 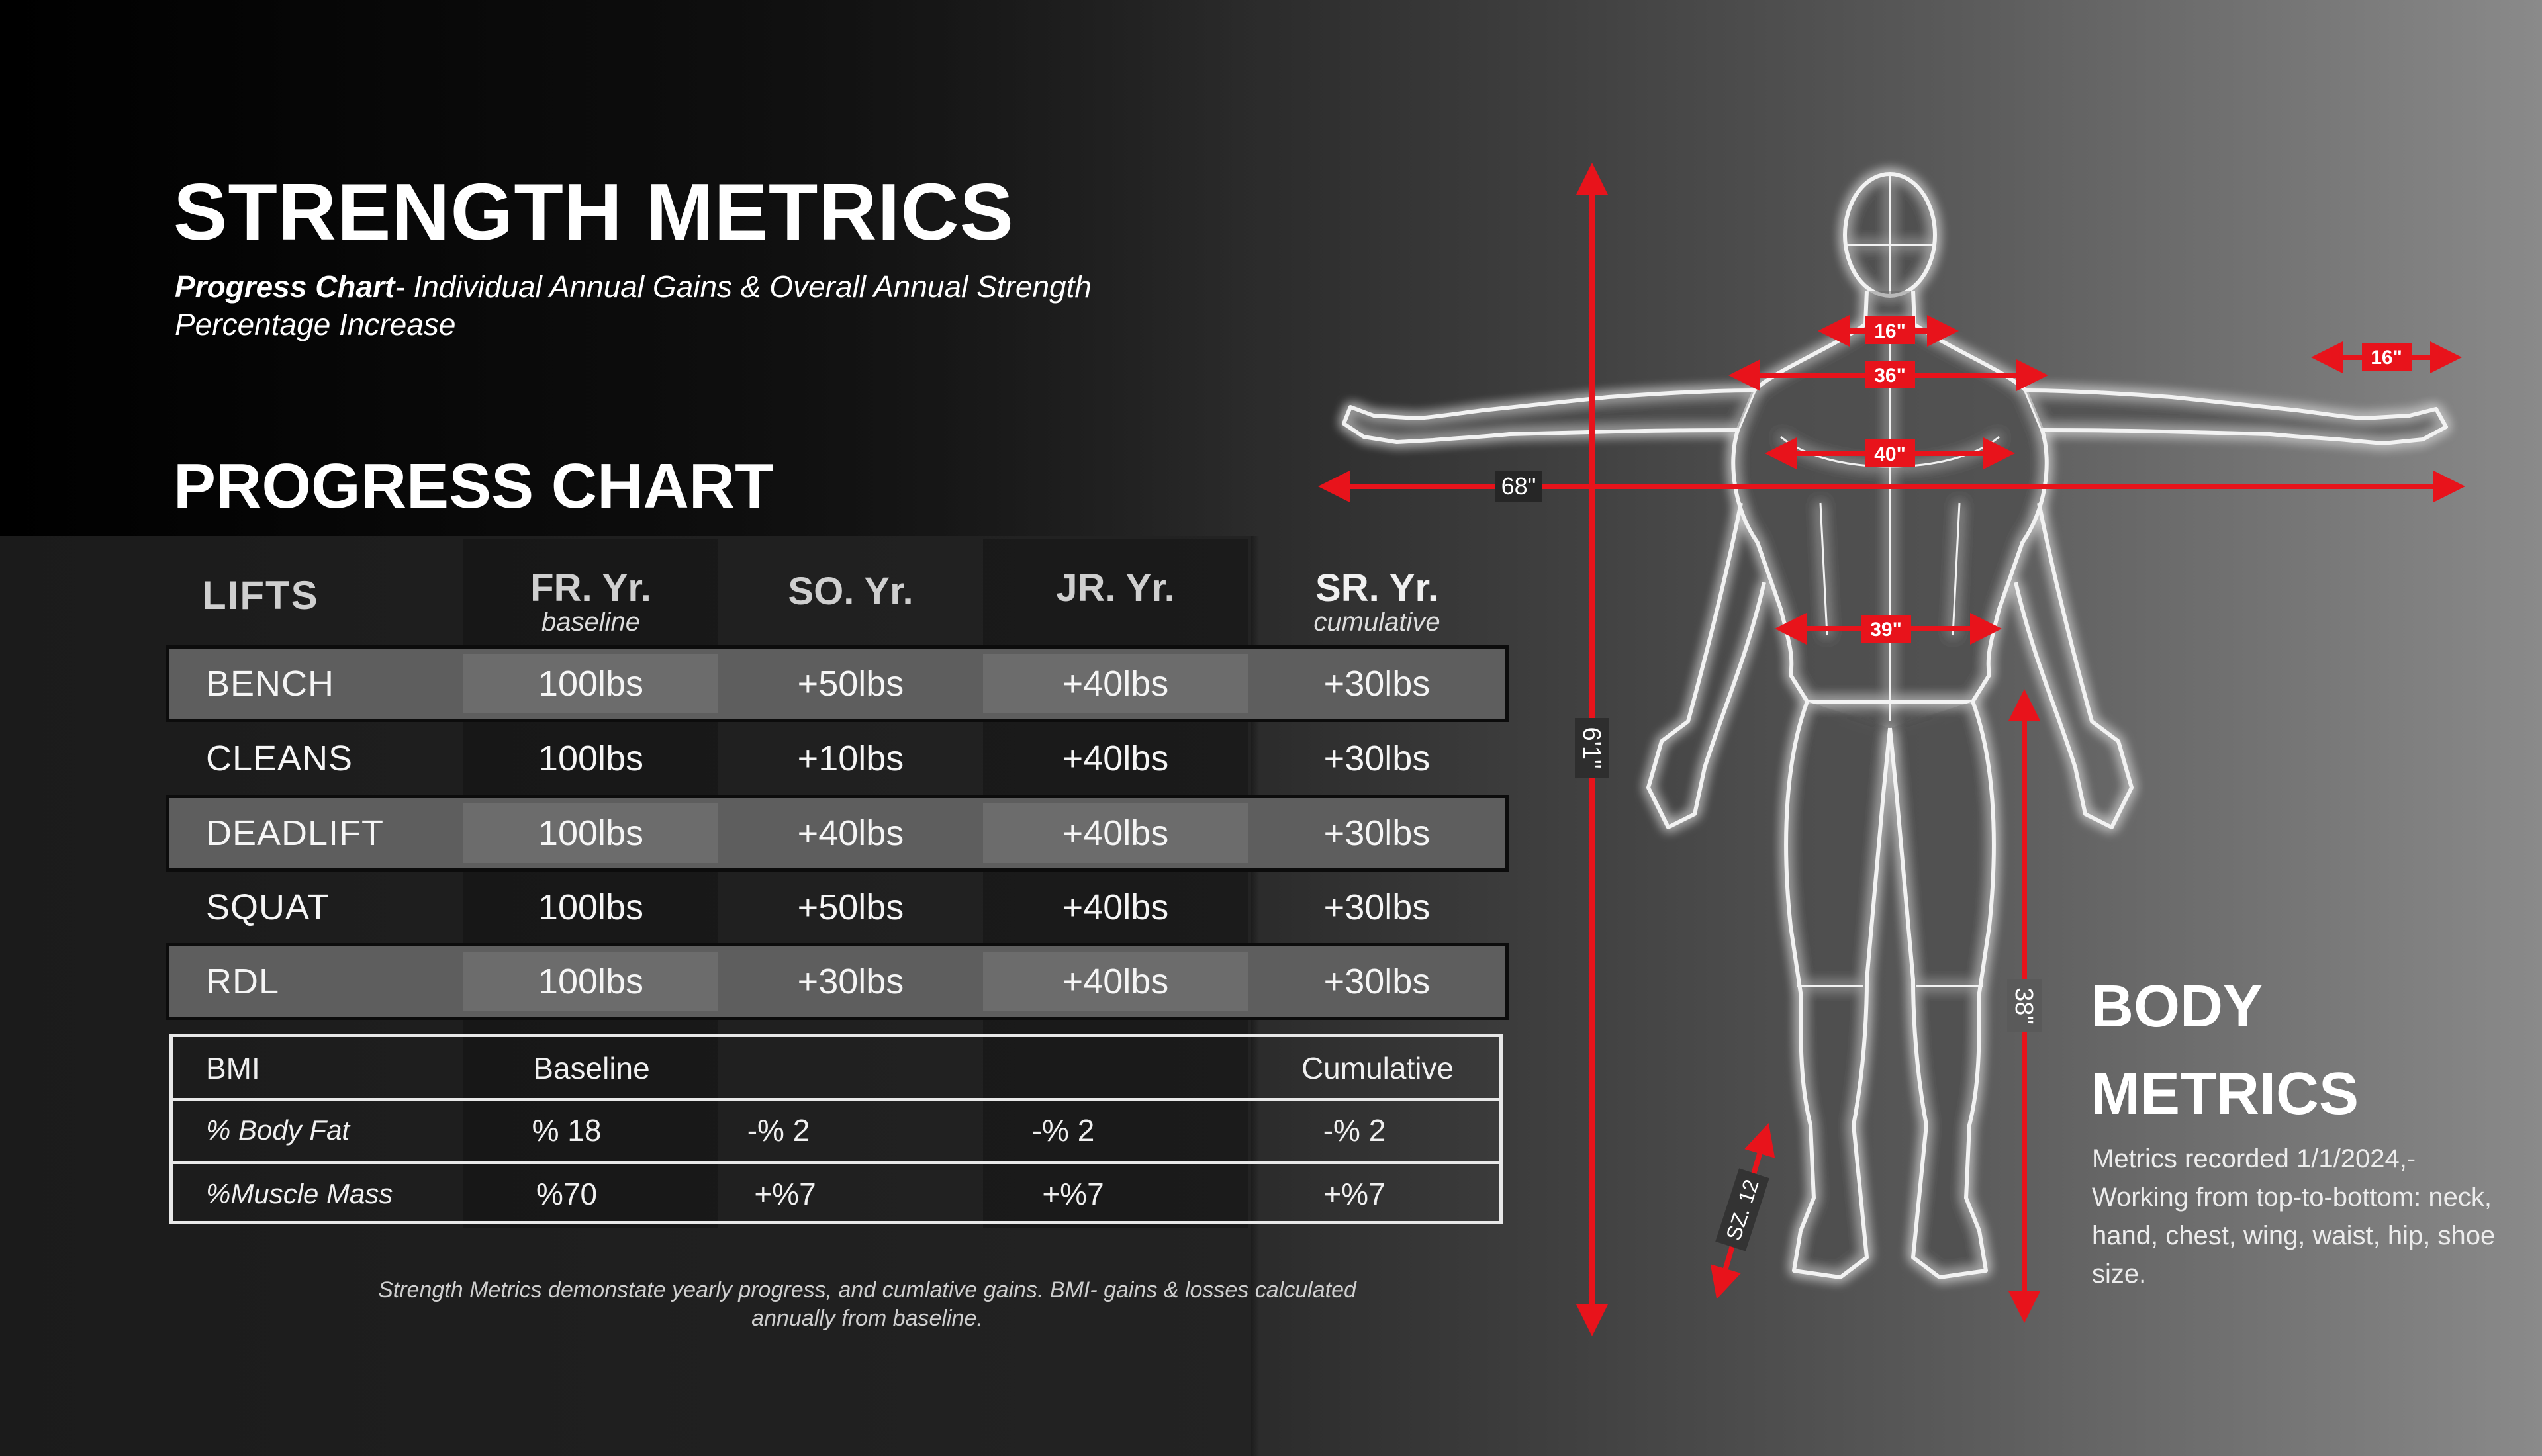 What do you see at coordinates (1838, 990) in the screenshot?
I see `figure-left-leg` at bounding box center [1838, 990].